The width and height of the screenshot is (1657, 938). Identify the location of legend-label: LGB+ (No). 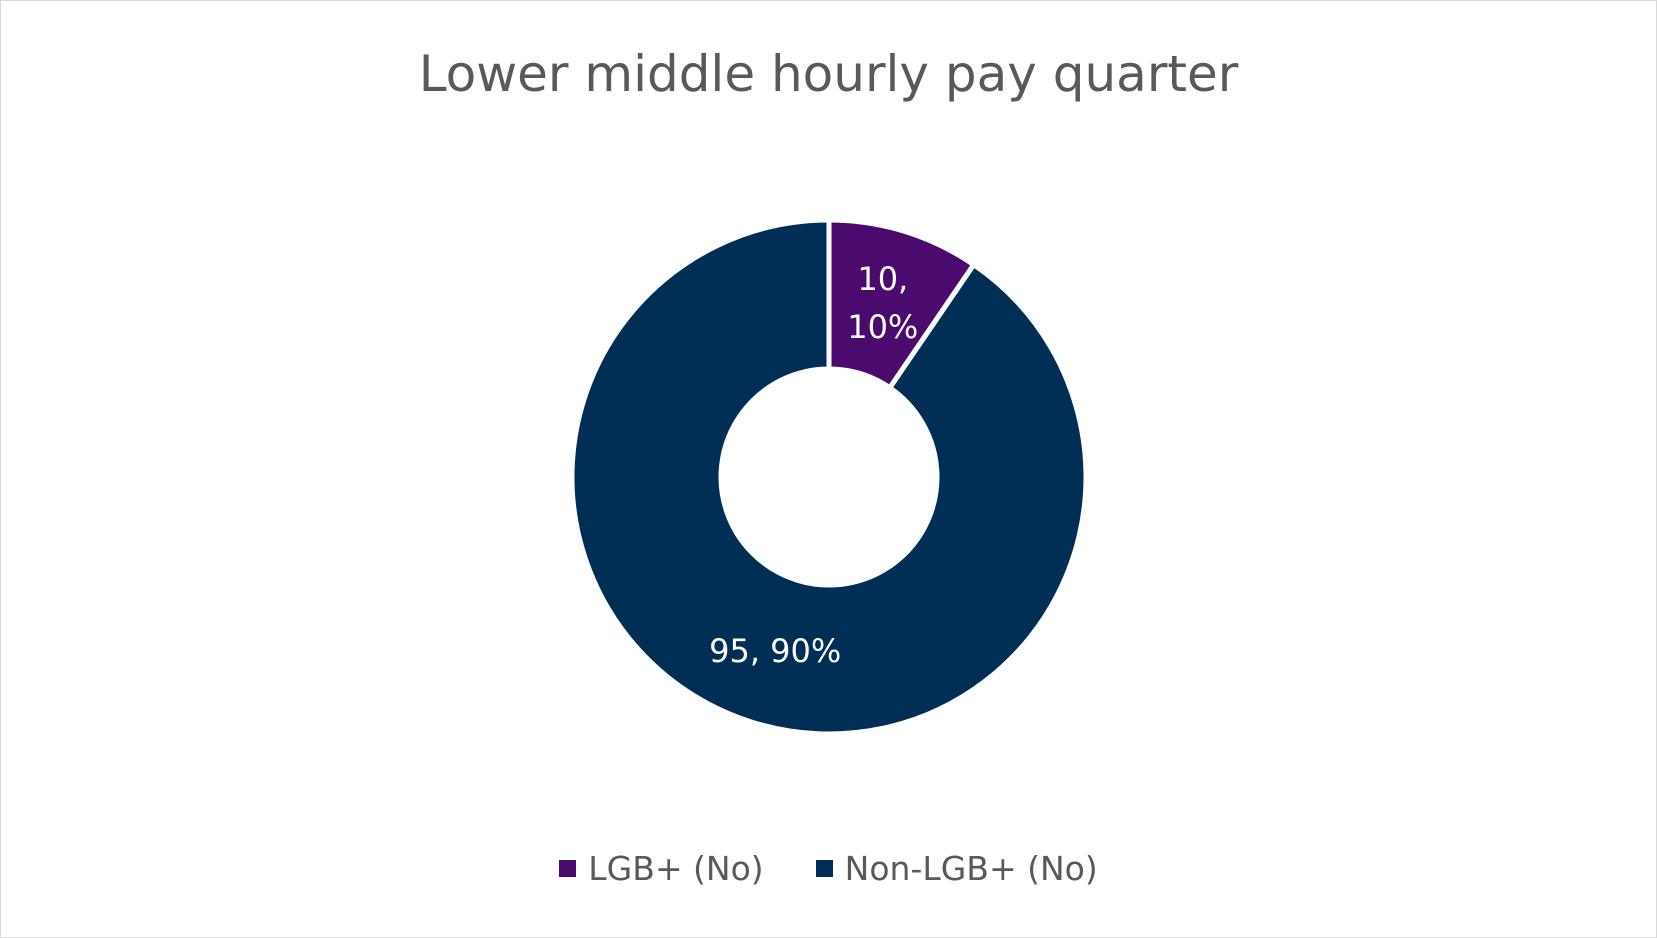
(676, 868).